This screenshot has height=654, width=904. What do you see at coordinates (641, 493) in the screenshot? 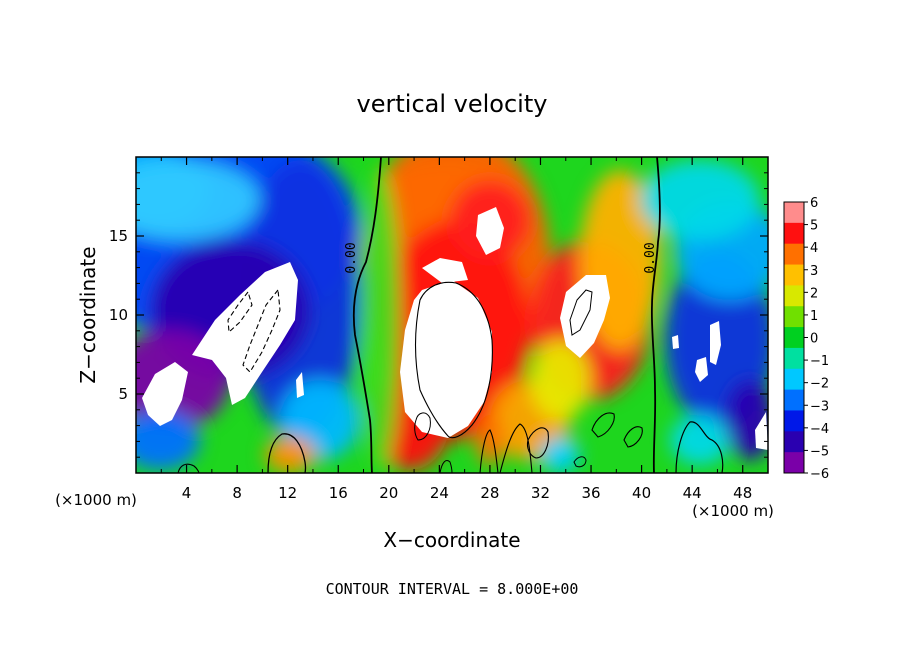
I see `x-tick-label: 40` at bounding box center [641, 493].